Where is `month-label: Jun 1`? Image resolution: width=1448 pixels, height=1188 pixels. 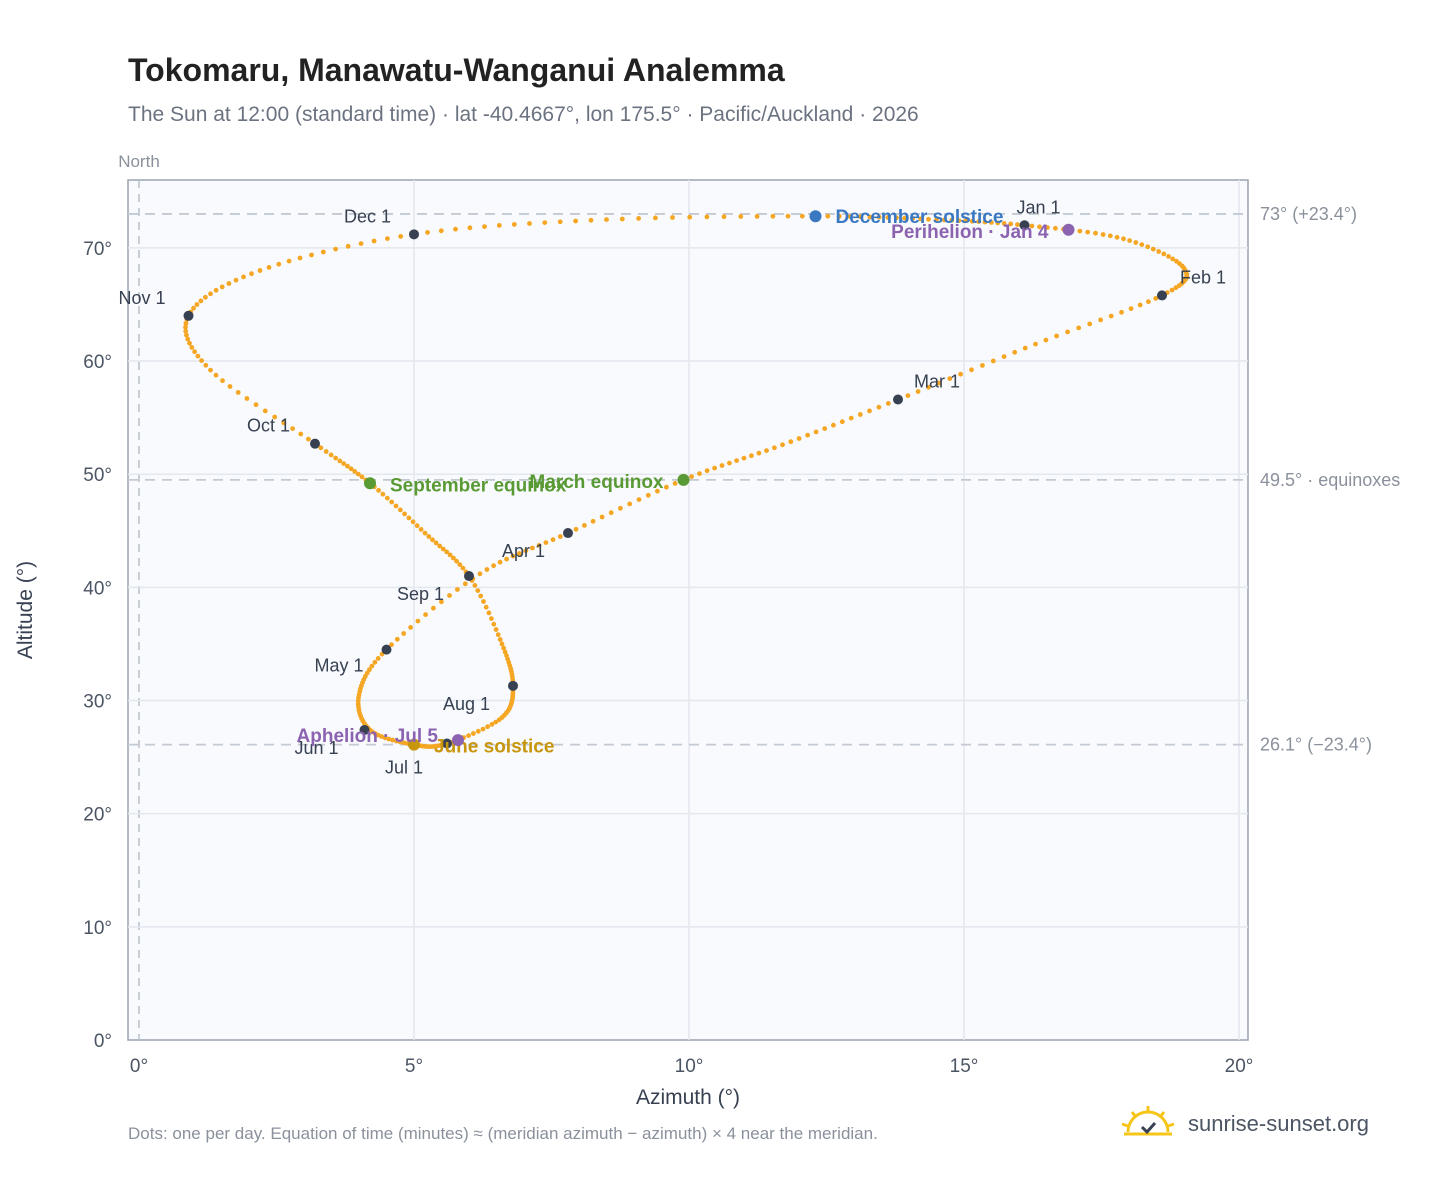 month-label: Jun 1 is located at coordinates (317, 748).